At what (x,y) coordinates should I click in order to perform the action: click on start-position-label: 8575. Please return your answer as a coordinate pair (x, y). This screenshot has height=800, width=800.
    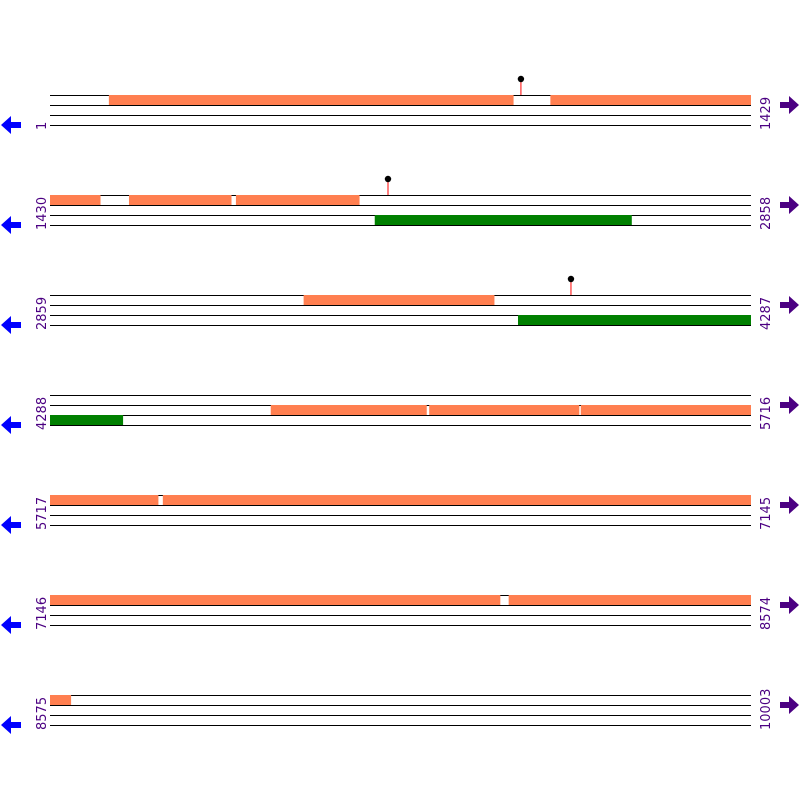
    Looking at the image, I should click on (42, 713).